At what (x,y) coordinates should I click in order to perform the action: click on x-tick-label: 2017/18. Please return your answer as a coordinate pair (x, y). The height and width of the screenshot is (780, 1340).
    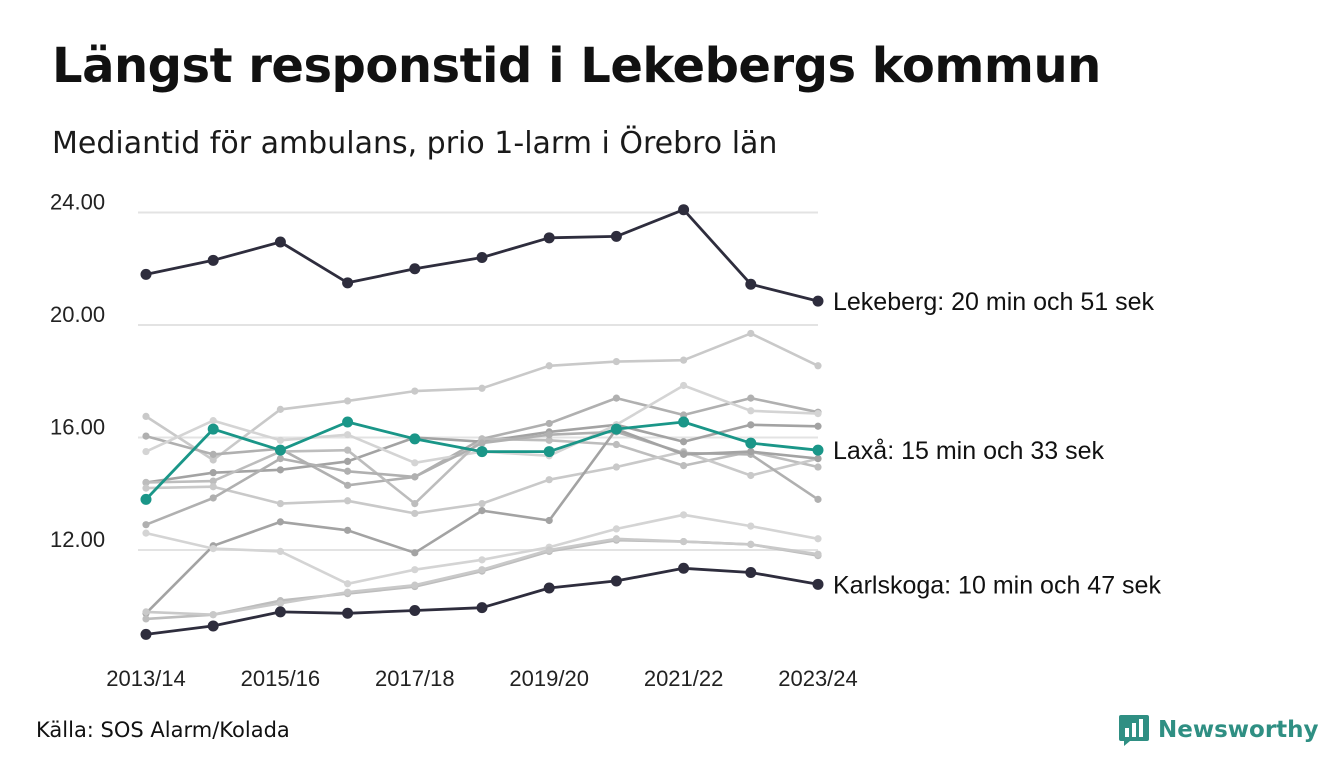
    Looking at the image, I should click on (415, 678).